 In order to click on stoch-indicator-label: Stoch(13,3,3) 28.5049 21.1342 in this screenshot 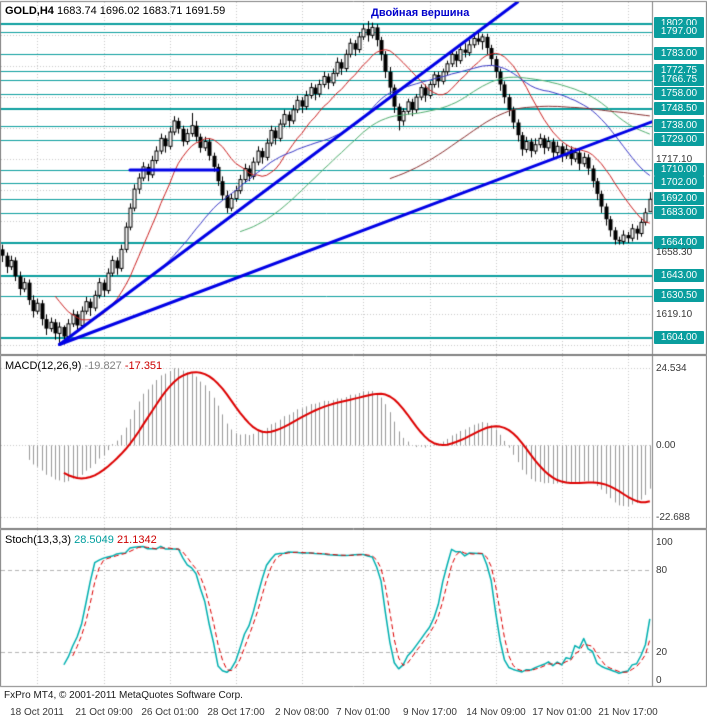, I will do `click(81, 540)`.